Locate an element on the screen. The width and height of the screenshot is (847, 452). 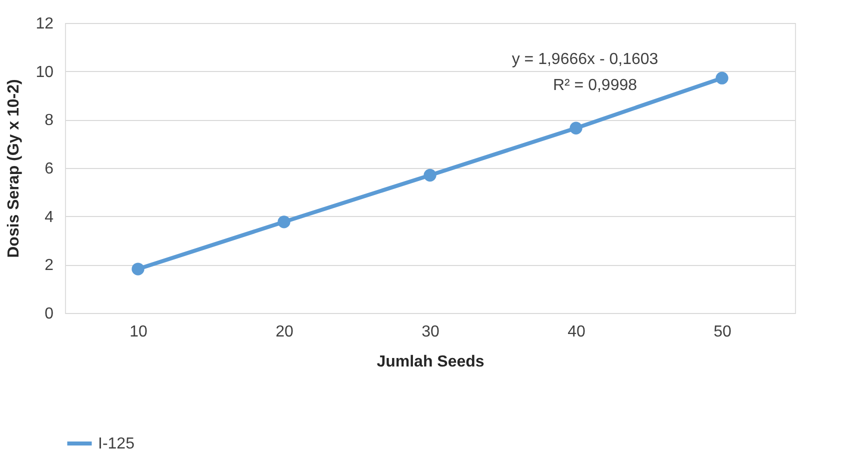
x-tick-label: 10 is located at coordinates (139, 332).